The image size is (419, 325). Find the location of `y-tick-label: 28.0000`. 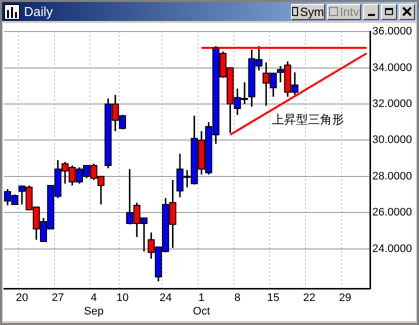

y-tick-label: 28.0000 is located at coordinates (392, 176).